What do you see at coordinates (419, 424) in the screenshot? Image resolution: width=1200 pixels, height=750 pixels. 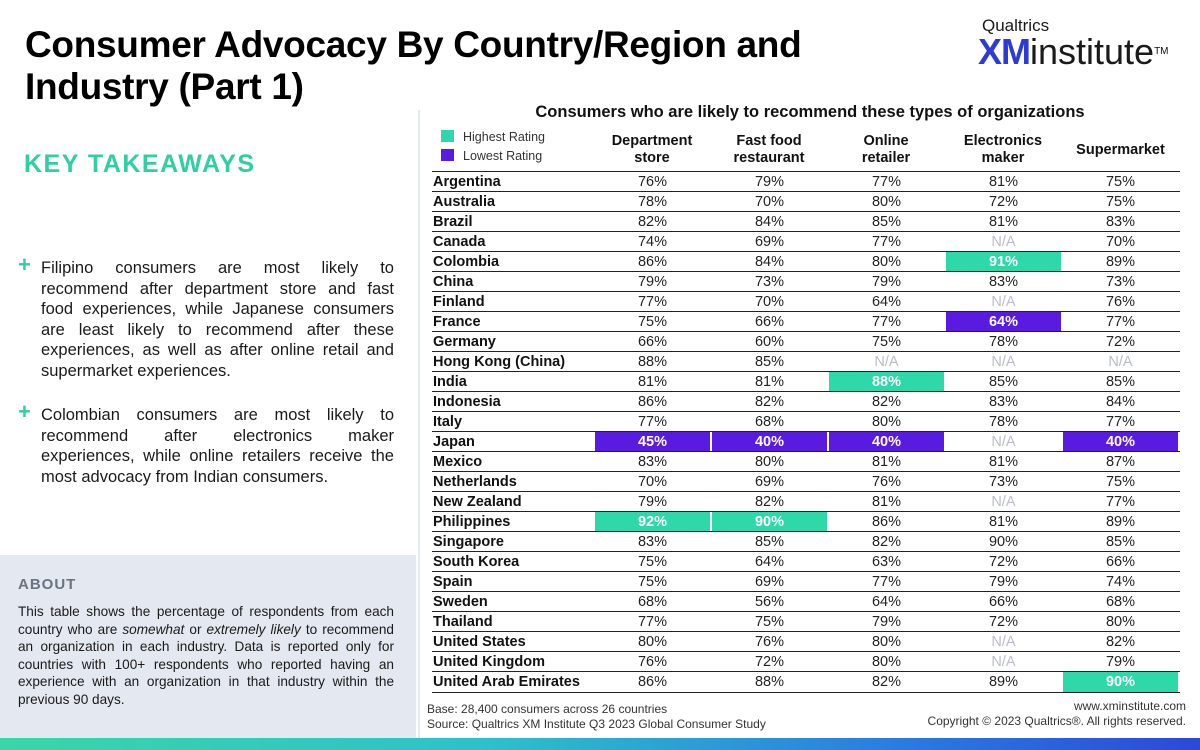 I see `divider-line` at bounding box center [419, 424].